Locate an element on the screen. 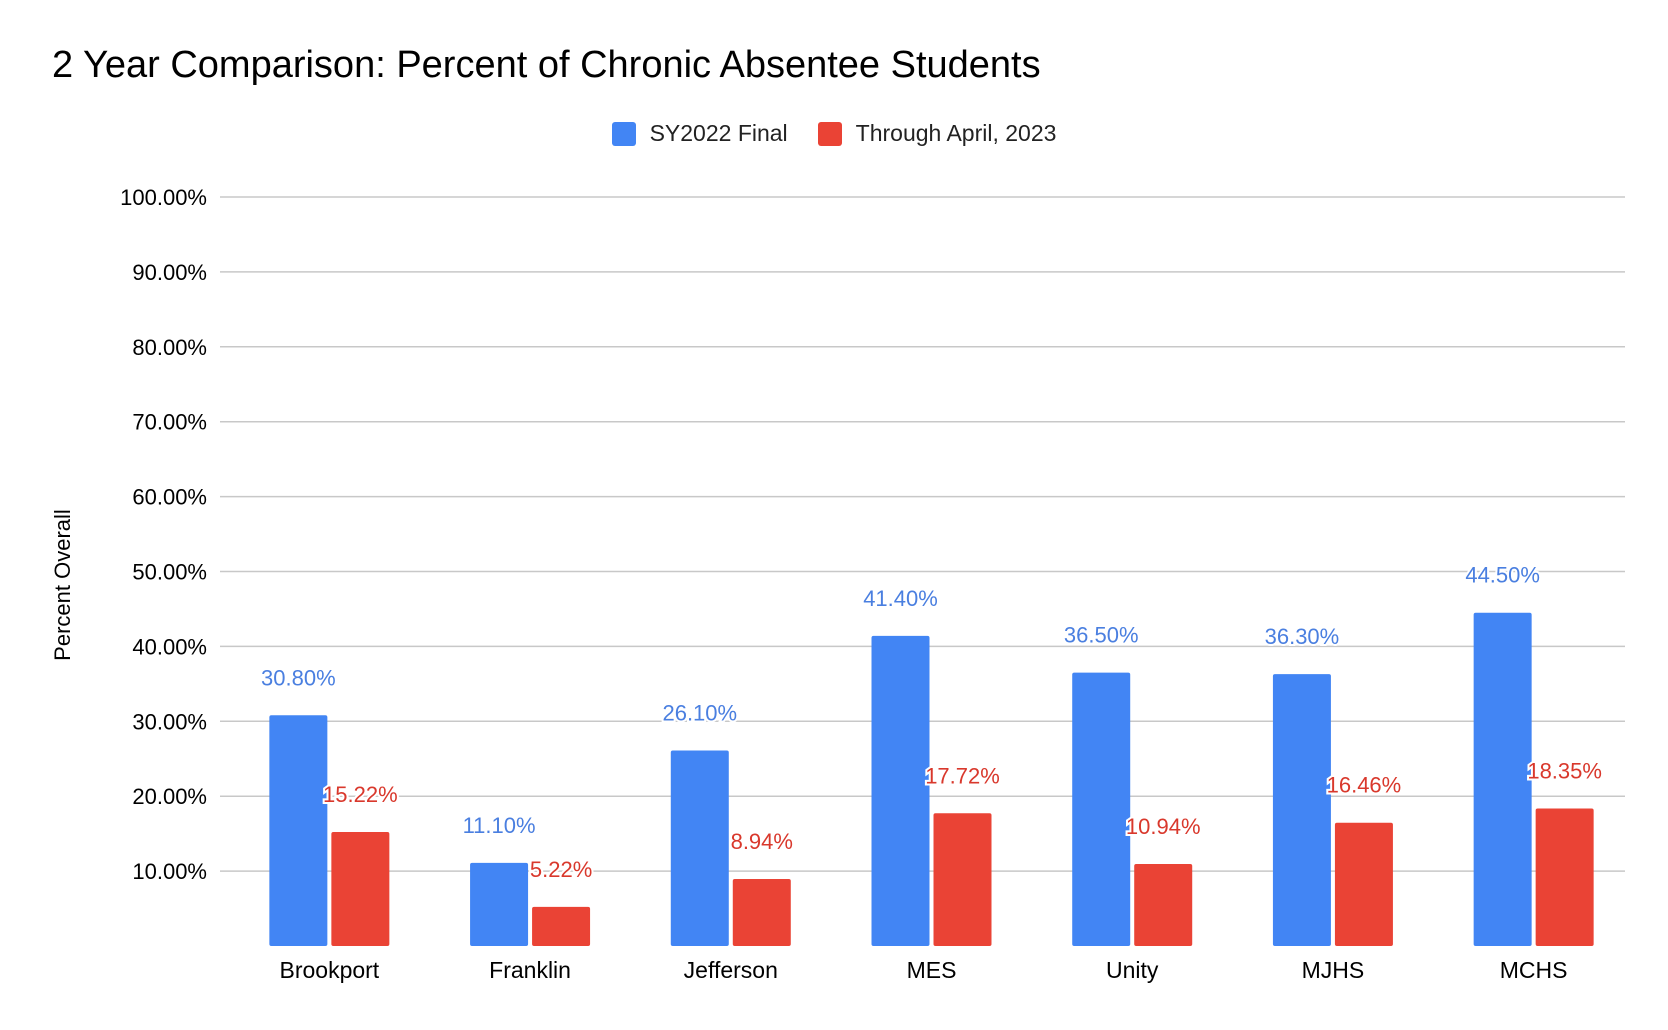 This screenshot has height=1030, width=1668. y-tick-label: 50.00% is located at coordinates (169, 572).